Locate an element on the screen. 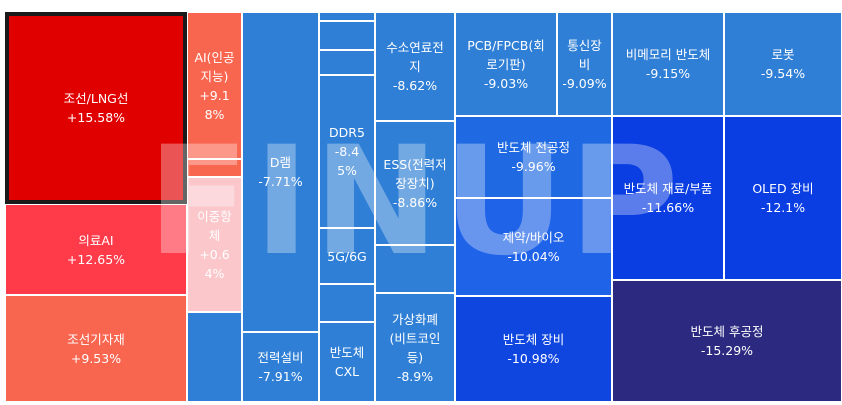  tile-label: 반도체 장비 -10.98% is located at coordinates (533, 349).